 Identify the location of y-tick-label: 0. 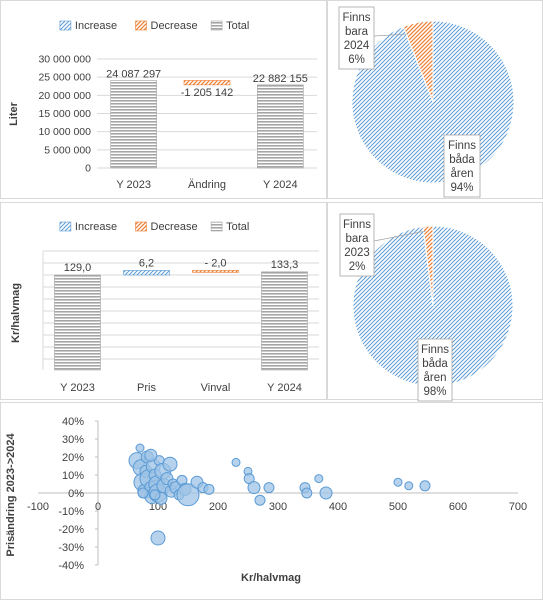
(88, 169).